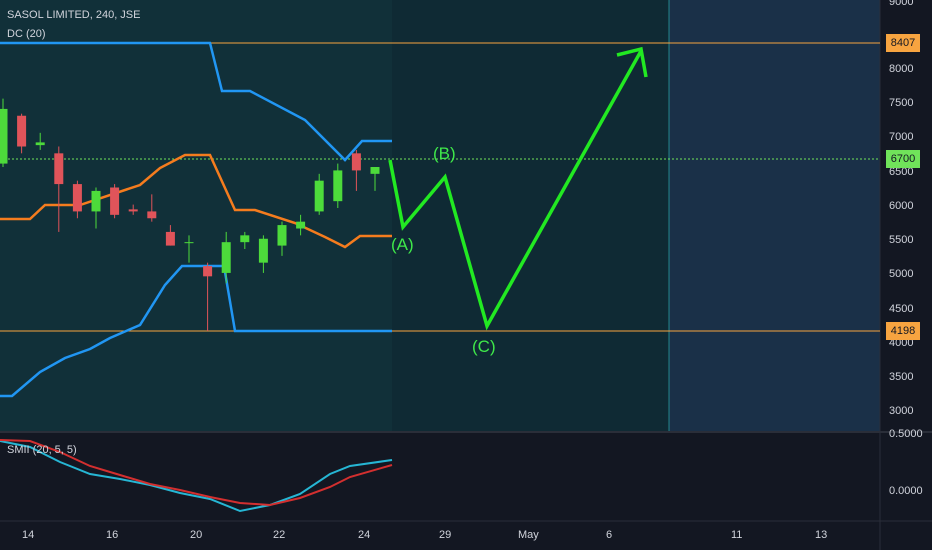 Image resolution: width=932 pixels, height=550 pixels. I want to click on price-axis-label: 6000, so click(901, 206).